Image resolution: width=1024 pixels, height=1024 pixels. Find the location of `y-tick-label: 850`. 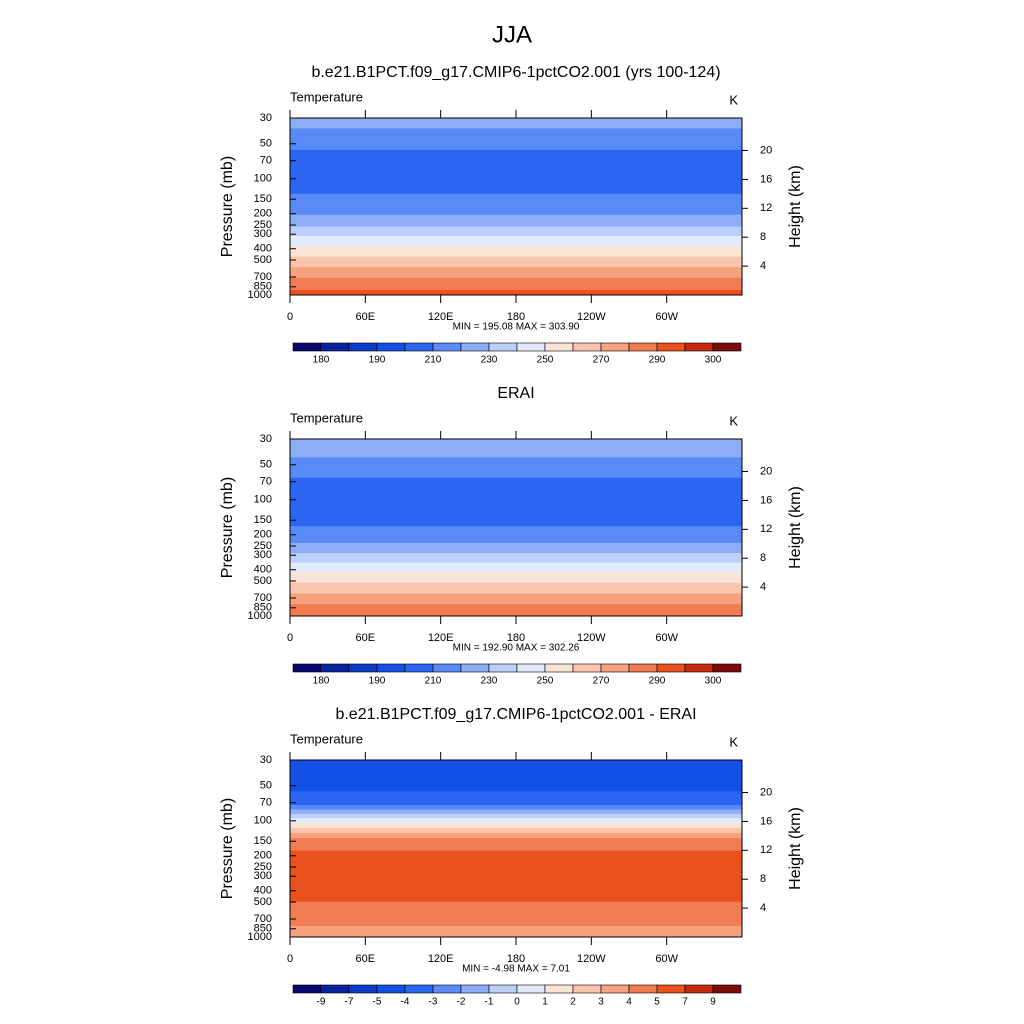

y-tick-label: 850 is located at coordinates (263, 608).